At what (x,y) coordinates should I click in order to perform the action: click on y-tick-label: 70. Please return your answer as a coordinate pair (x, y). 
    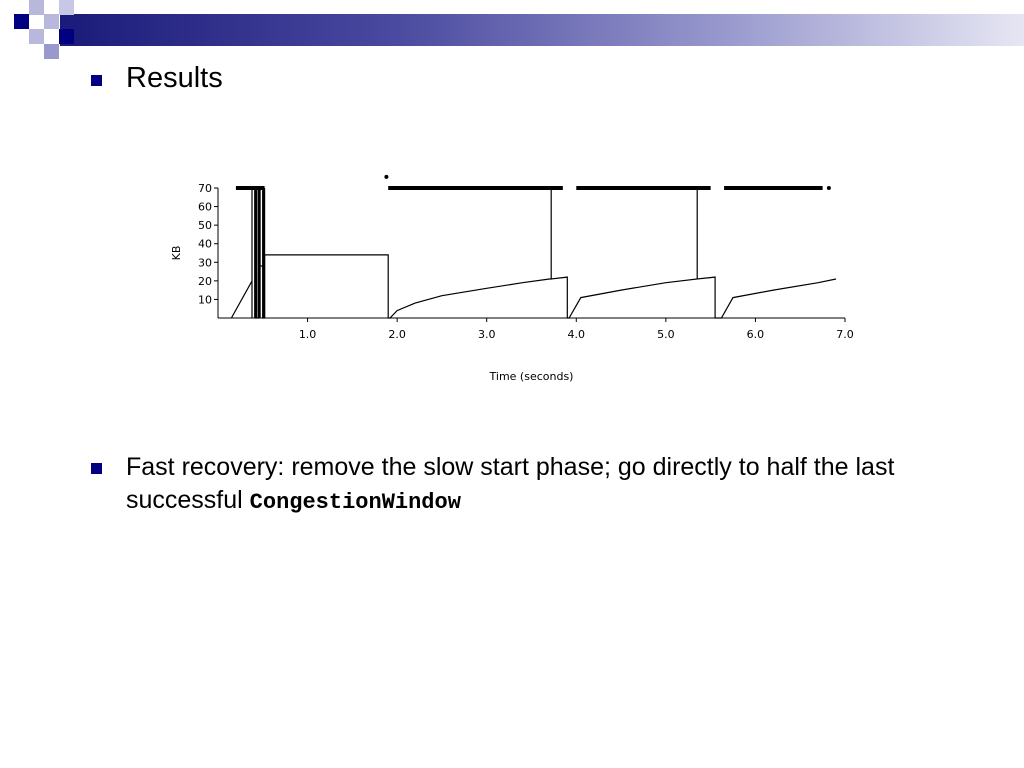
    Looking at the image, I should click on (205, 188).